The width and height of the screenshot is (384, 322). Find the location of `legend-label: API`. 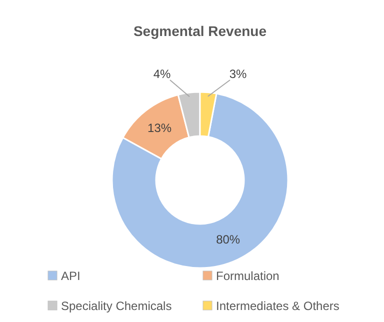

legend-label: API is located at coordinates (70, 276).